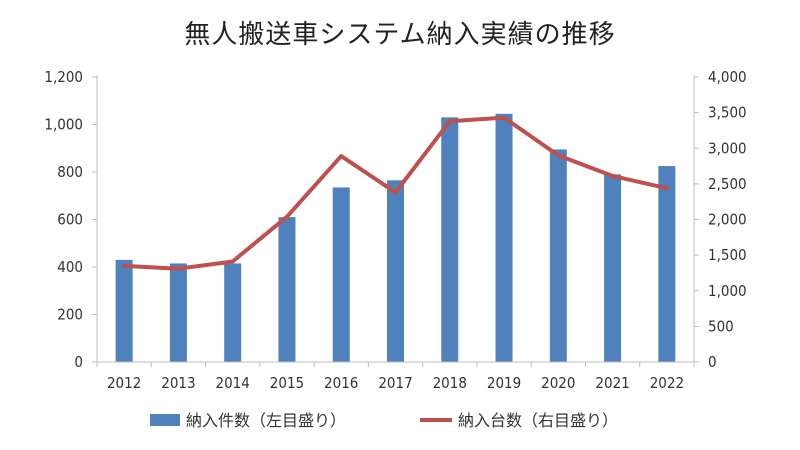 The height and width of the screenshot is (450, 800). I want to click on y-left-tick-label: 600, so click(70, 220).